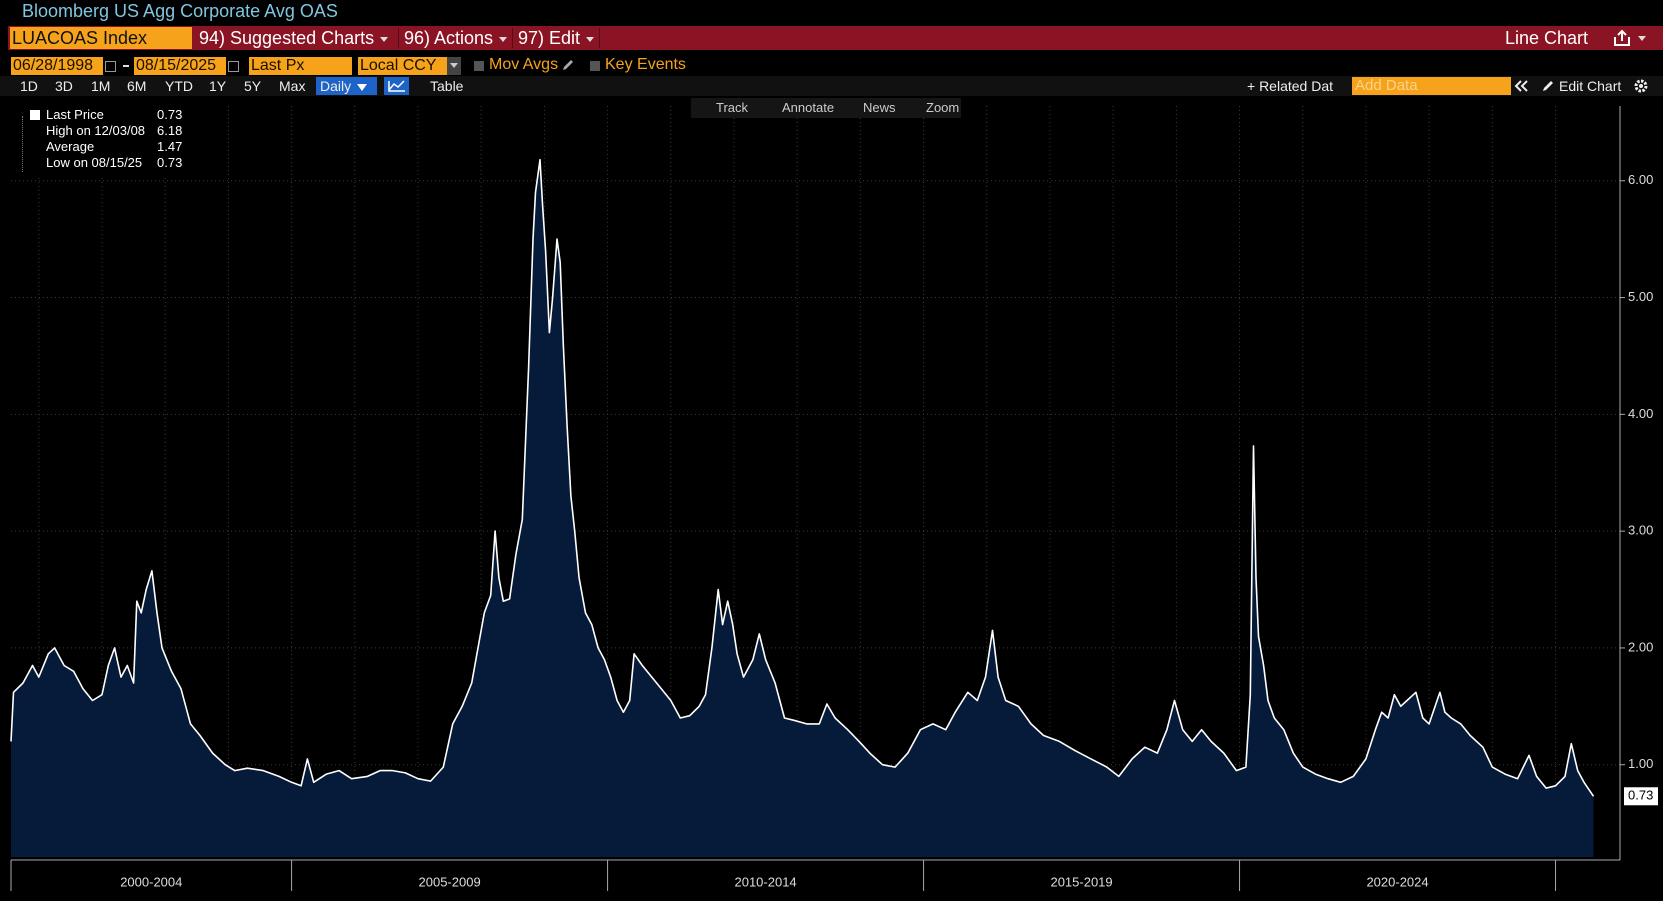  Describe the element at coordinates (450, 881) in the screenshot. I see `x-tick-label: 2005-2009` at that location.